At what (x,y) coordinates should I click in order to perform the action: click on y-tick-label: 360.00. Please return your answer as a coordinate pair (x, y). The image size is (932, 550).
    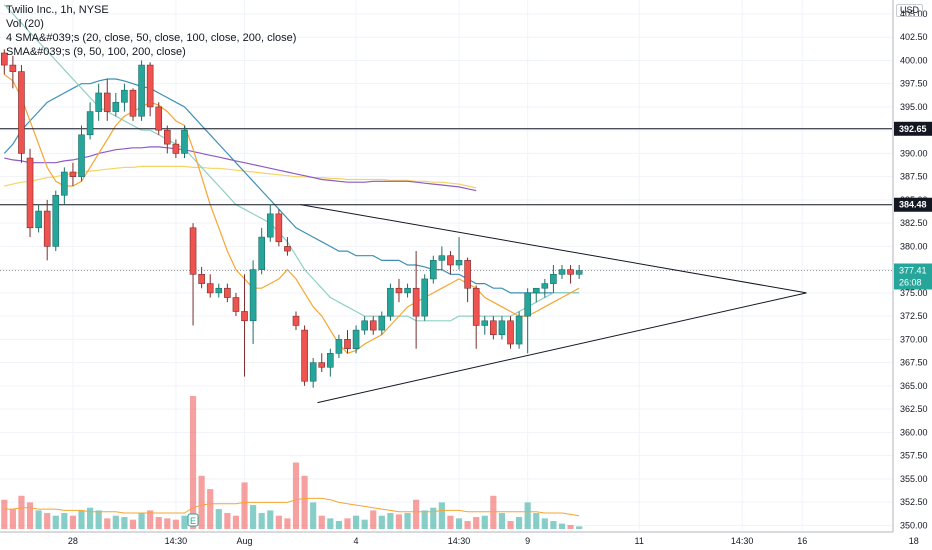
    Looking at the image, I should click on (914, 432).